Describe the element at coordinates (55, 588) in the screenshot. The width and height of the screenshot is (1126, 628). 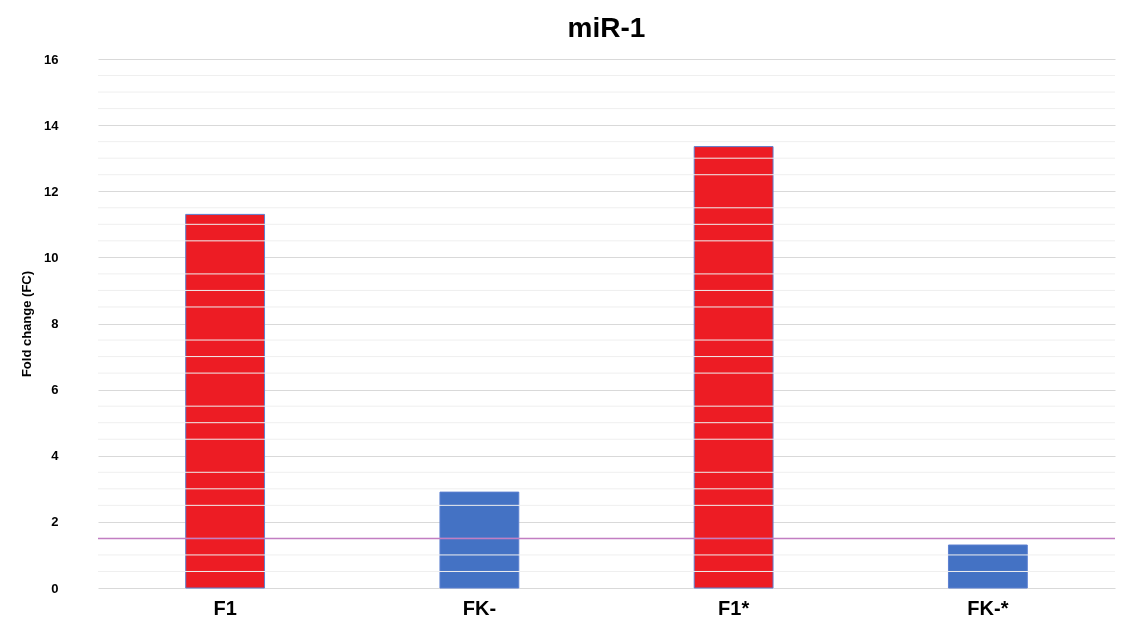
I see `y-tick-label: 0` at that location.